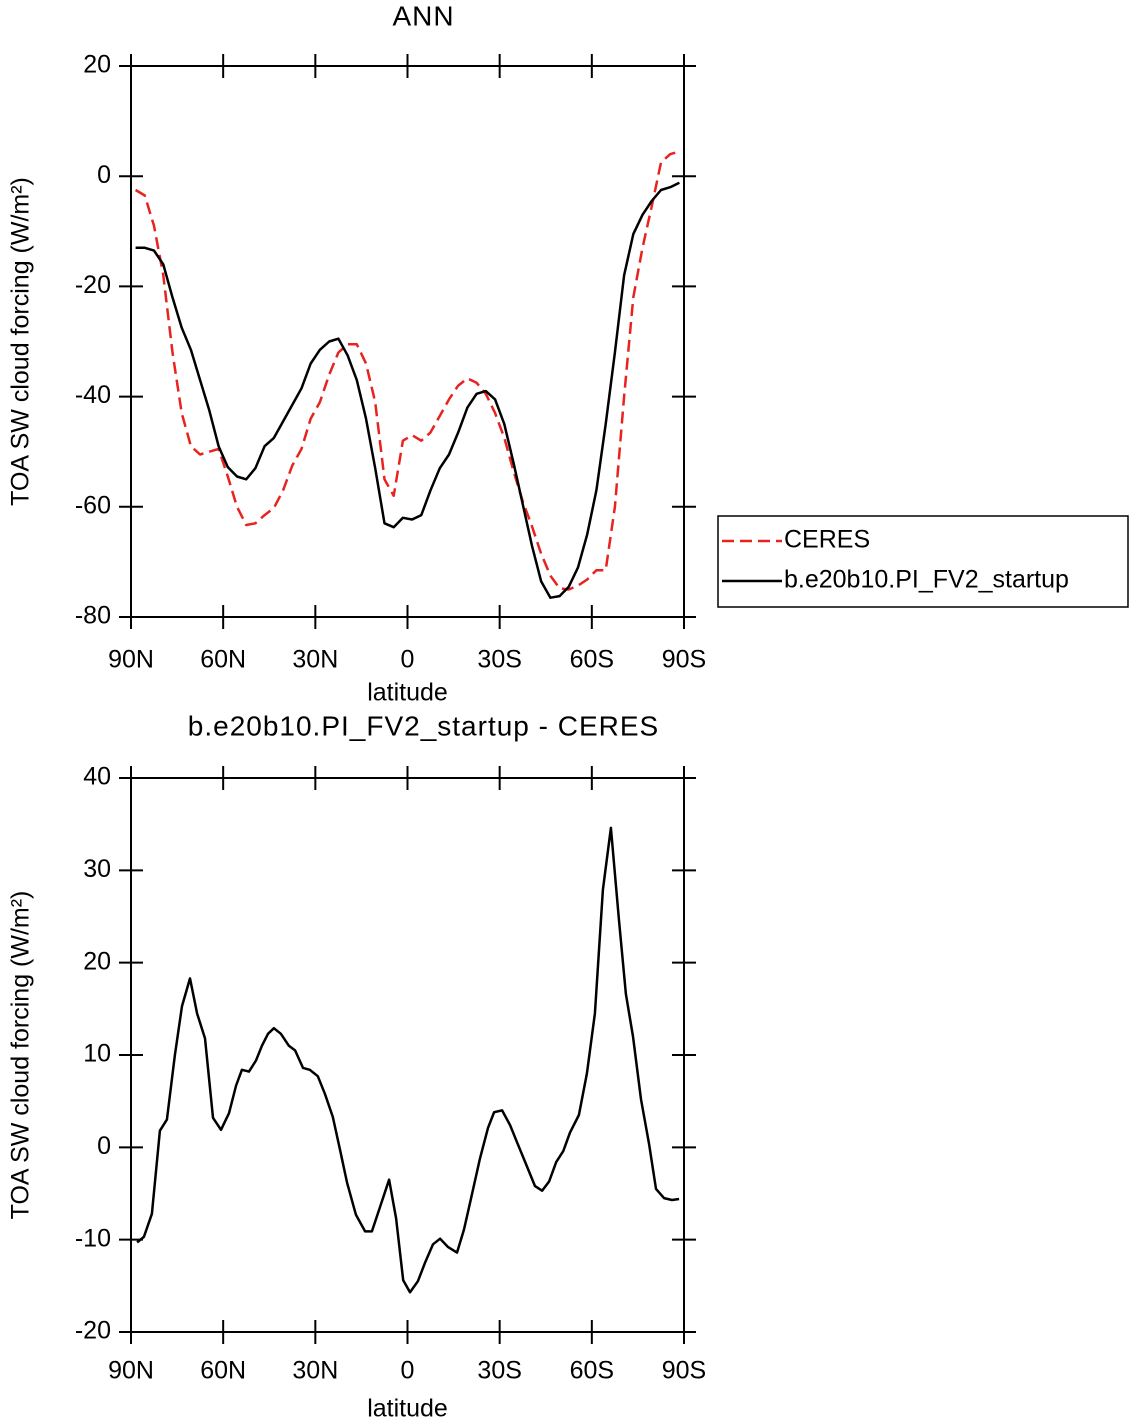  What do you see at coordinates (93, 616) in the screenshot?
I see `y-tick-label: -80` at bounding box center [93, 616].